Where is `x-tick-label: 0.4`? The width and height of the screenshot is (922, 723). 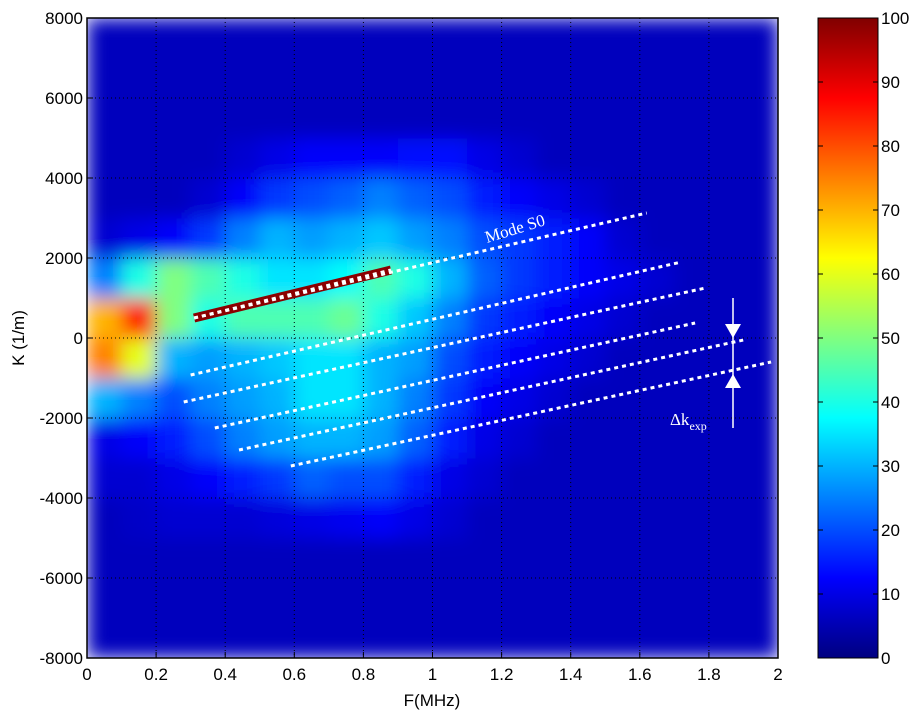
x-tick-label: 0.4 is located at coordinates (225, 674).